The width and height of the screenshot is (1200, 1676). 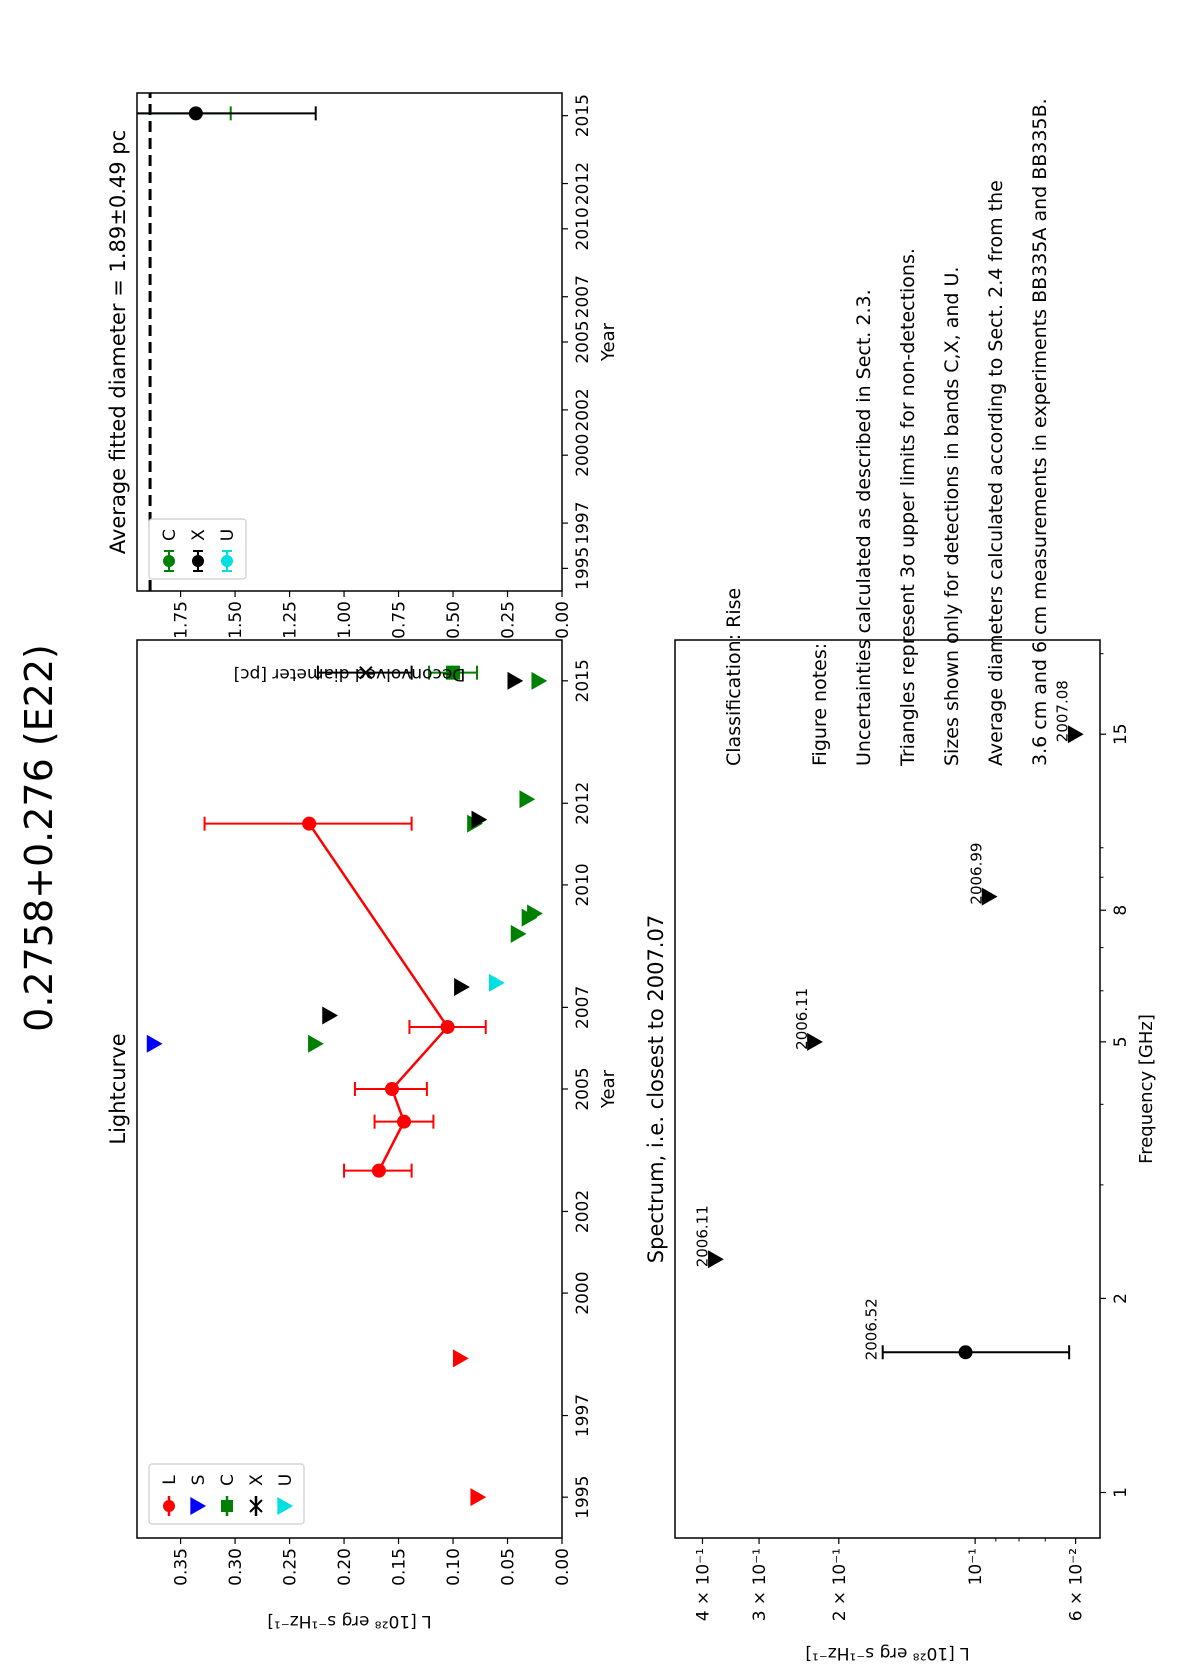 What do you see at coordinates (366, 672) in the screenshot?
I see `lightcurve-point-x-b` at bounding box center [366, 672].